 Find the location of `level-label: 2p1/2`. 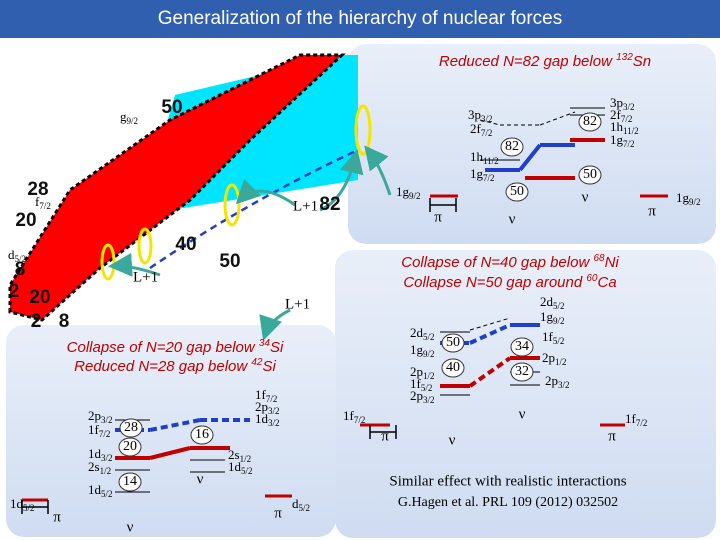

level-label: 2p1/2 is located at coordinates (554, 358).